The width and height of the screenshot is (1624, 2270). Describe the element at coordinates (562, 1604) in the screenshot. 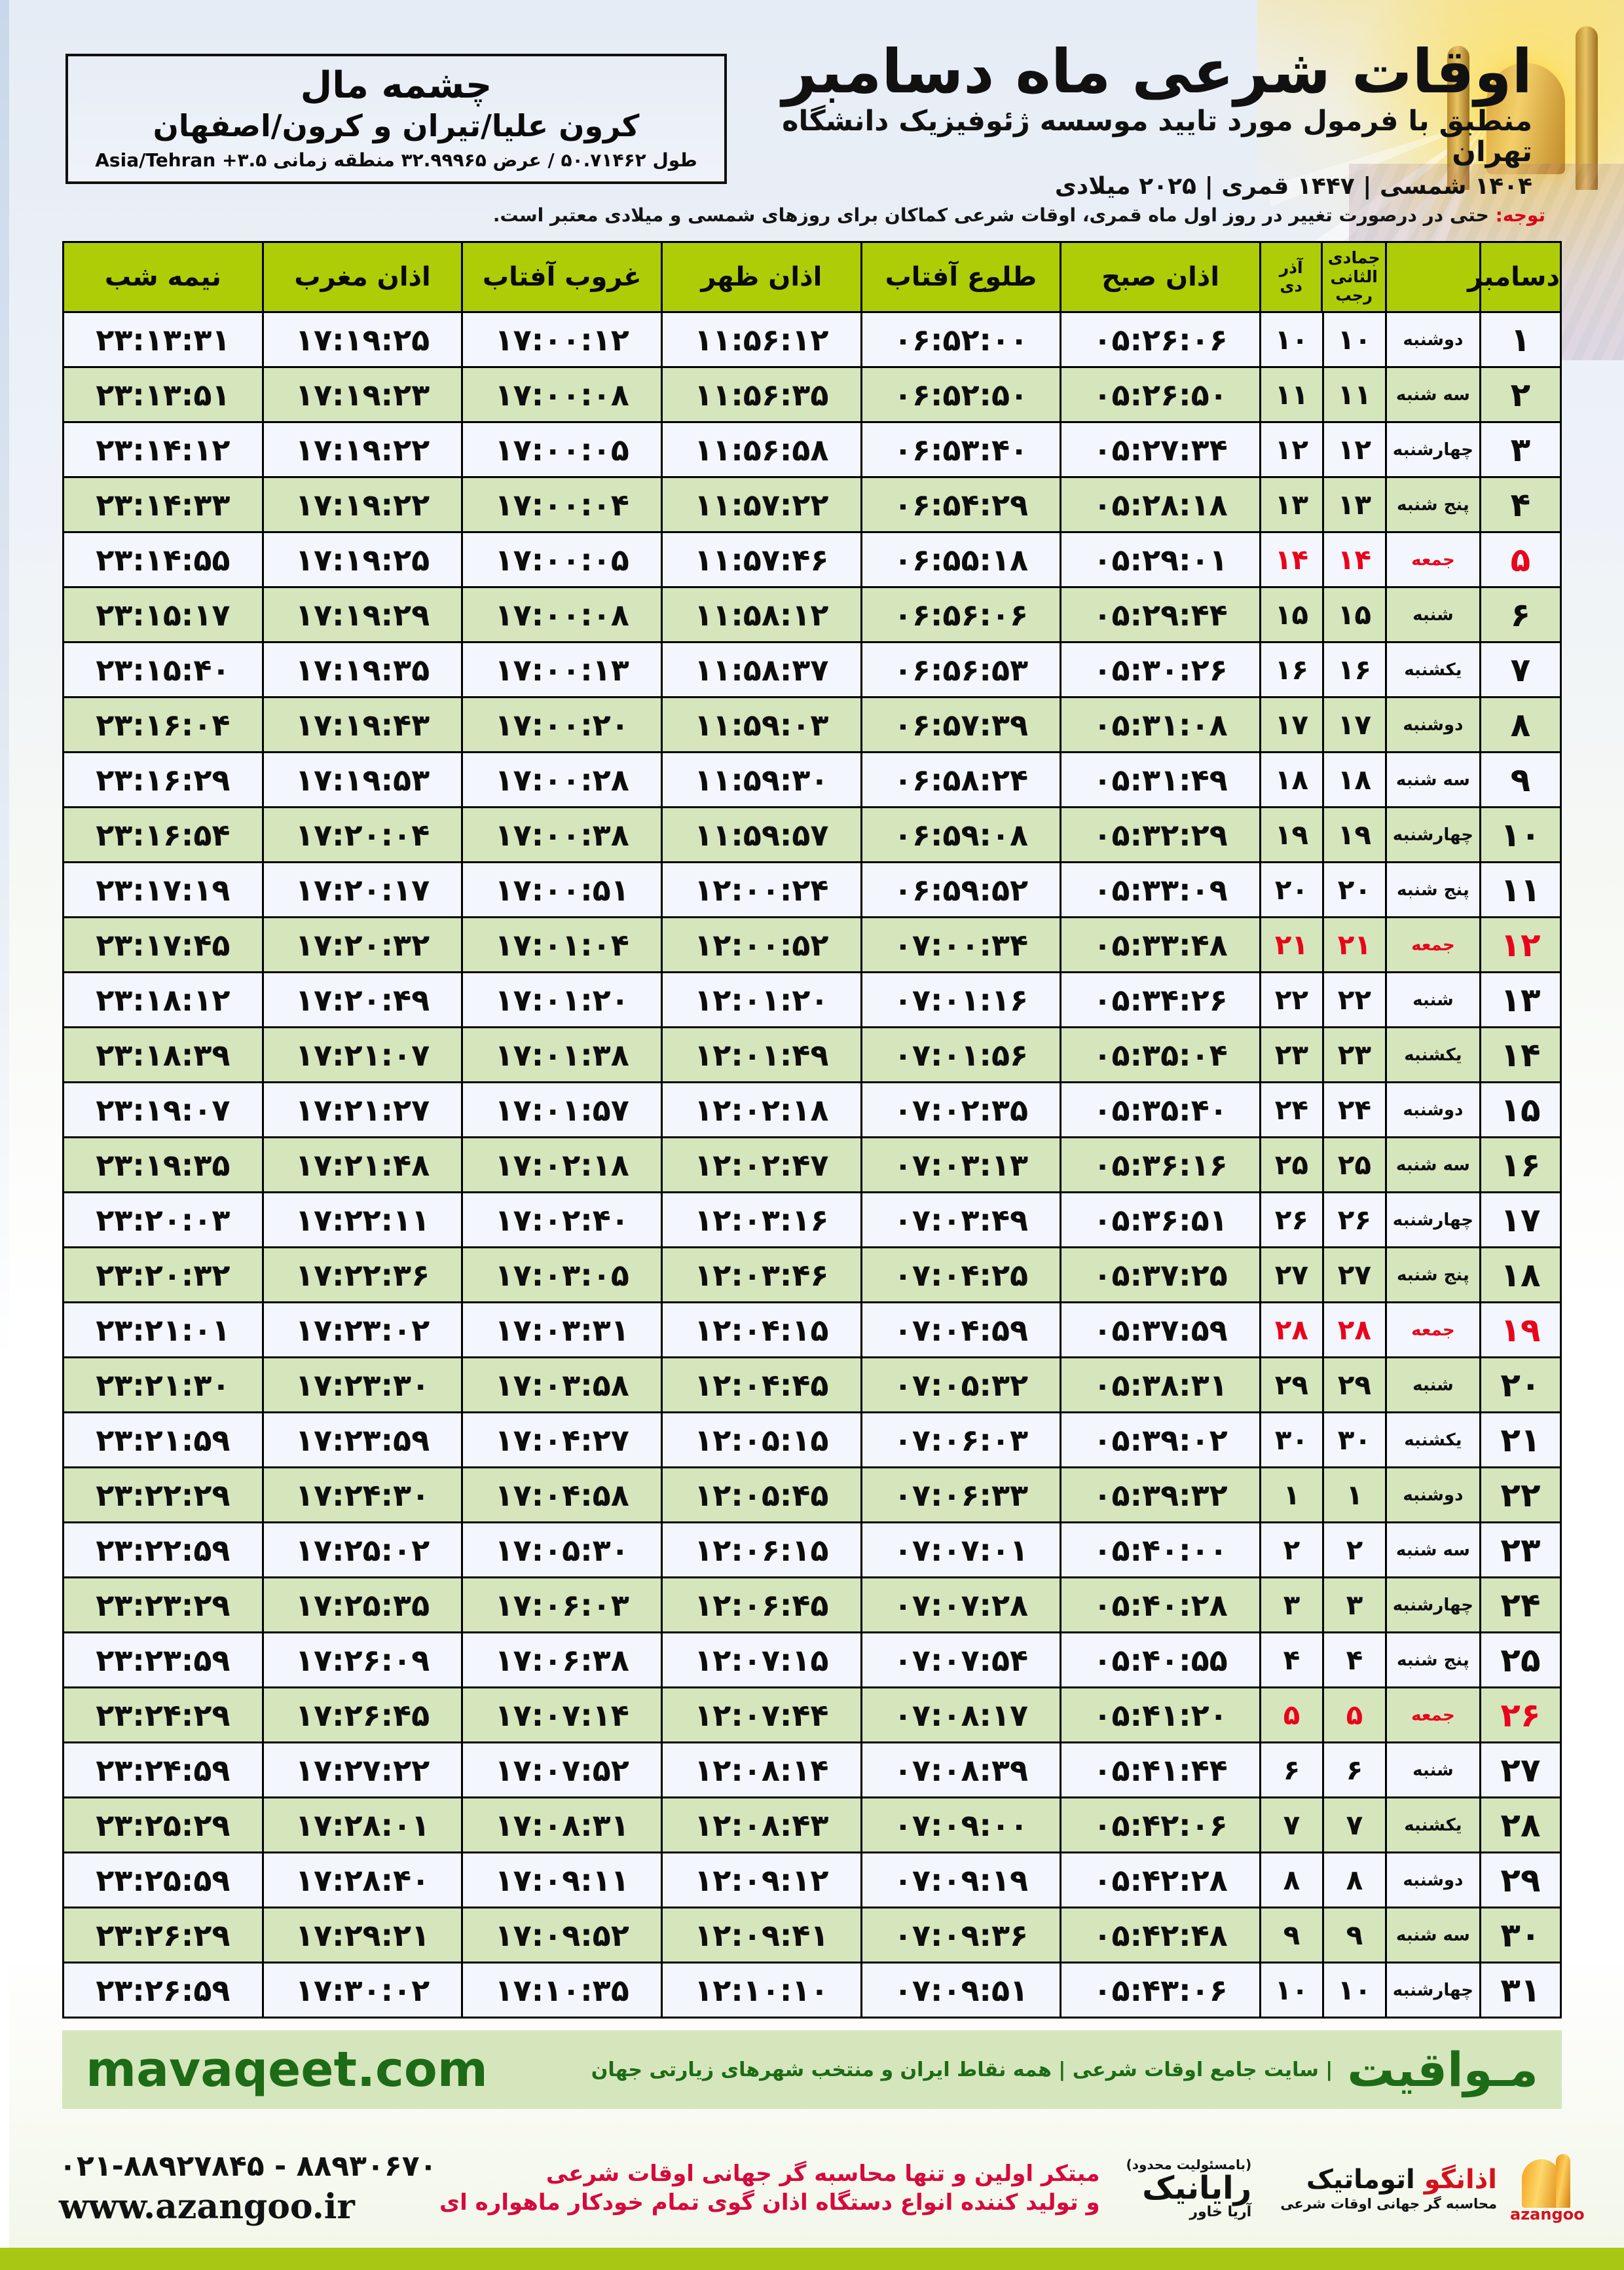

I see `cell-sunset: ۱۷:۰۶:۰۳` at that location.